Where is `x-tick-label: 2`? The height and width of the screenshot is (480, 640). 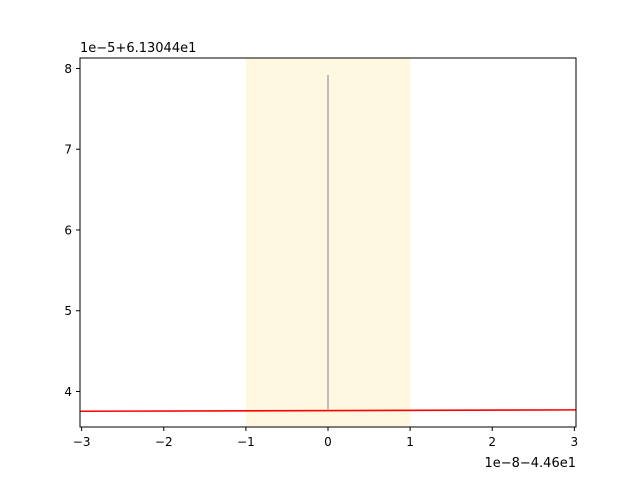 x-tick-label: 2 is located at coordinates (492, 442).